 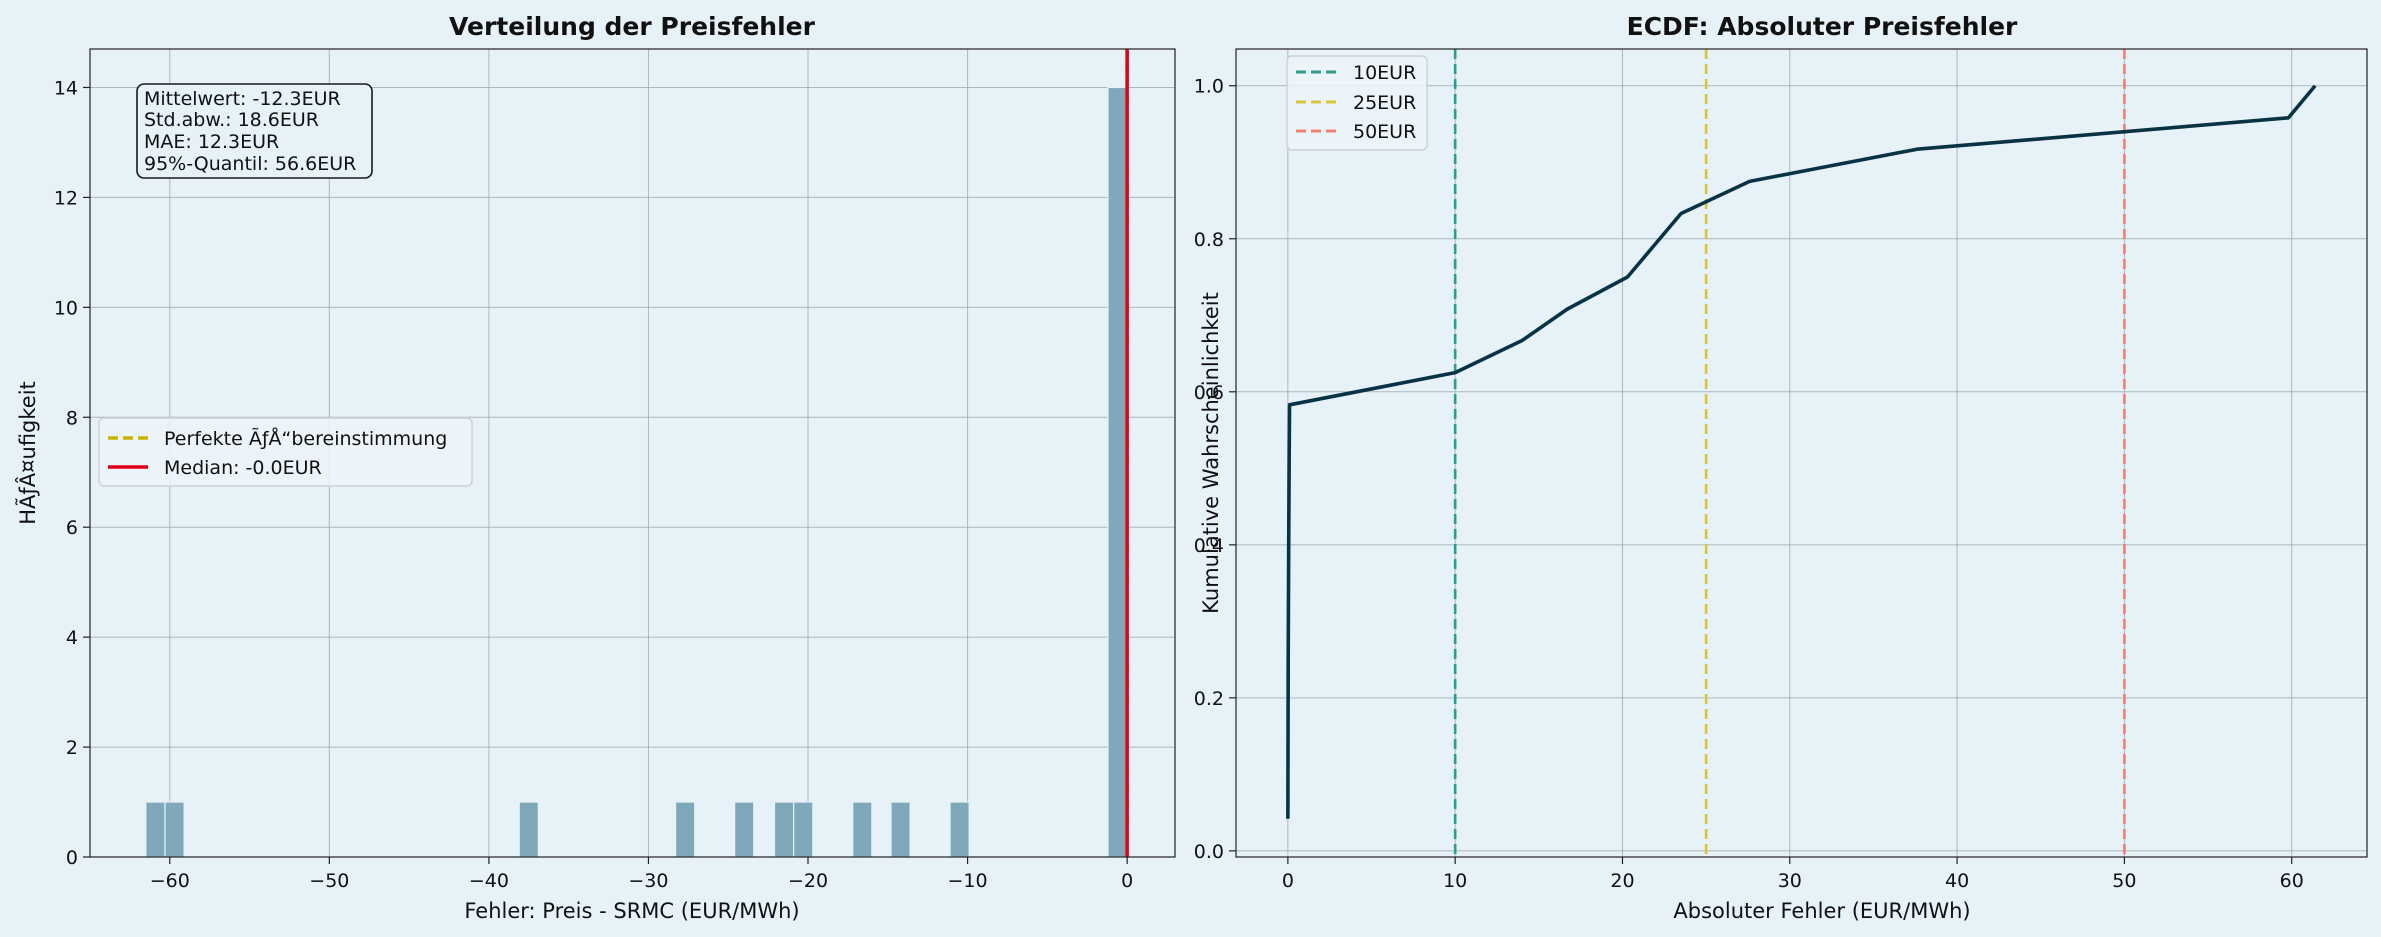 What do you see at coordinates (305, 438) in the screenshot?
I see `legend-label-perfect-match: Perfekte ÃƒÅ“bereinstimmung` at bounding box center [305, 438].